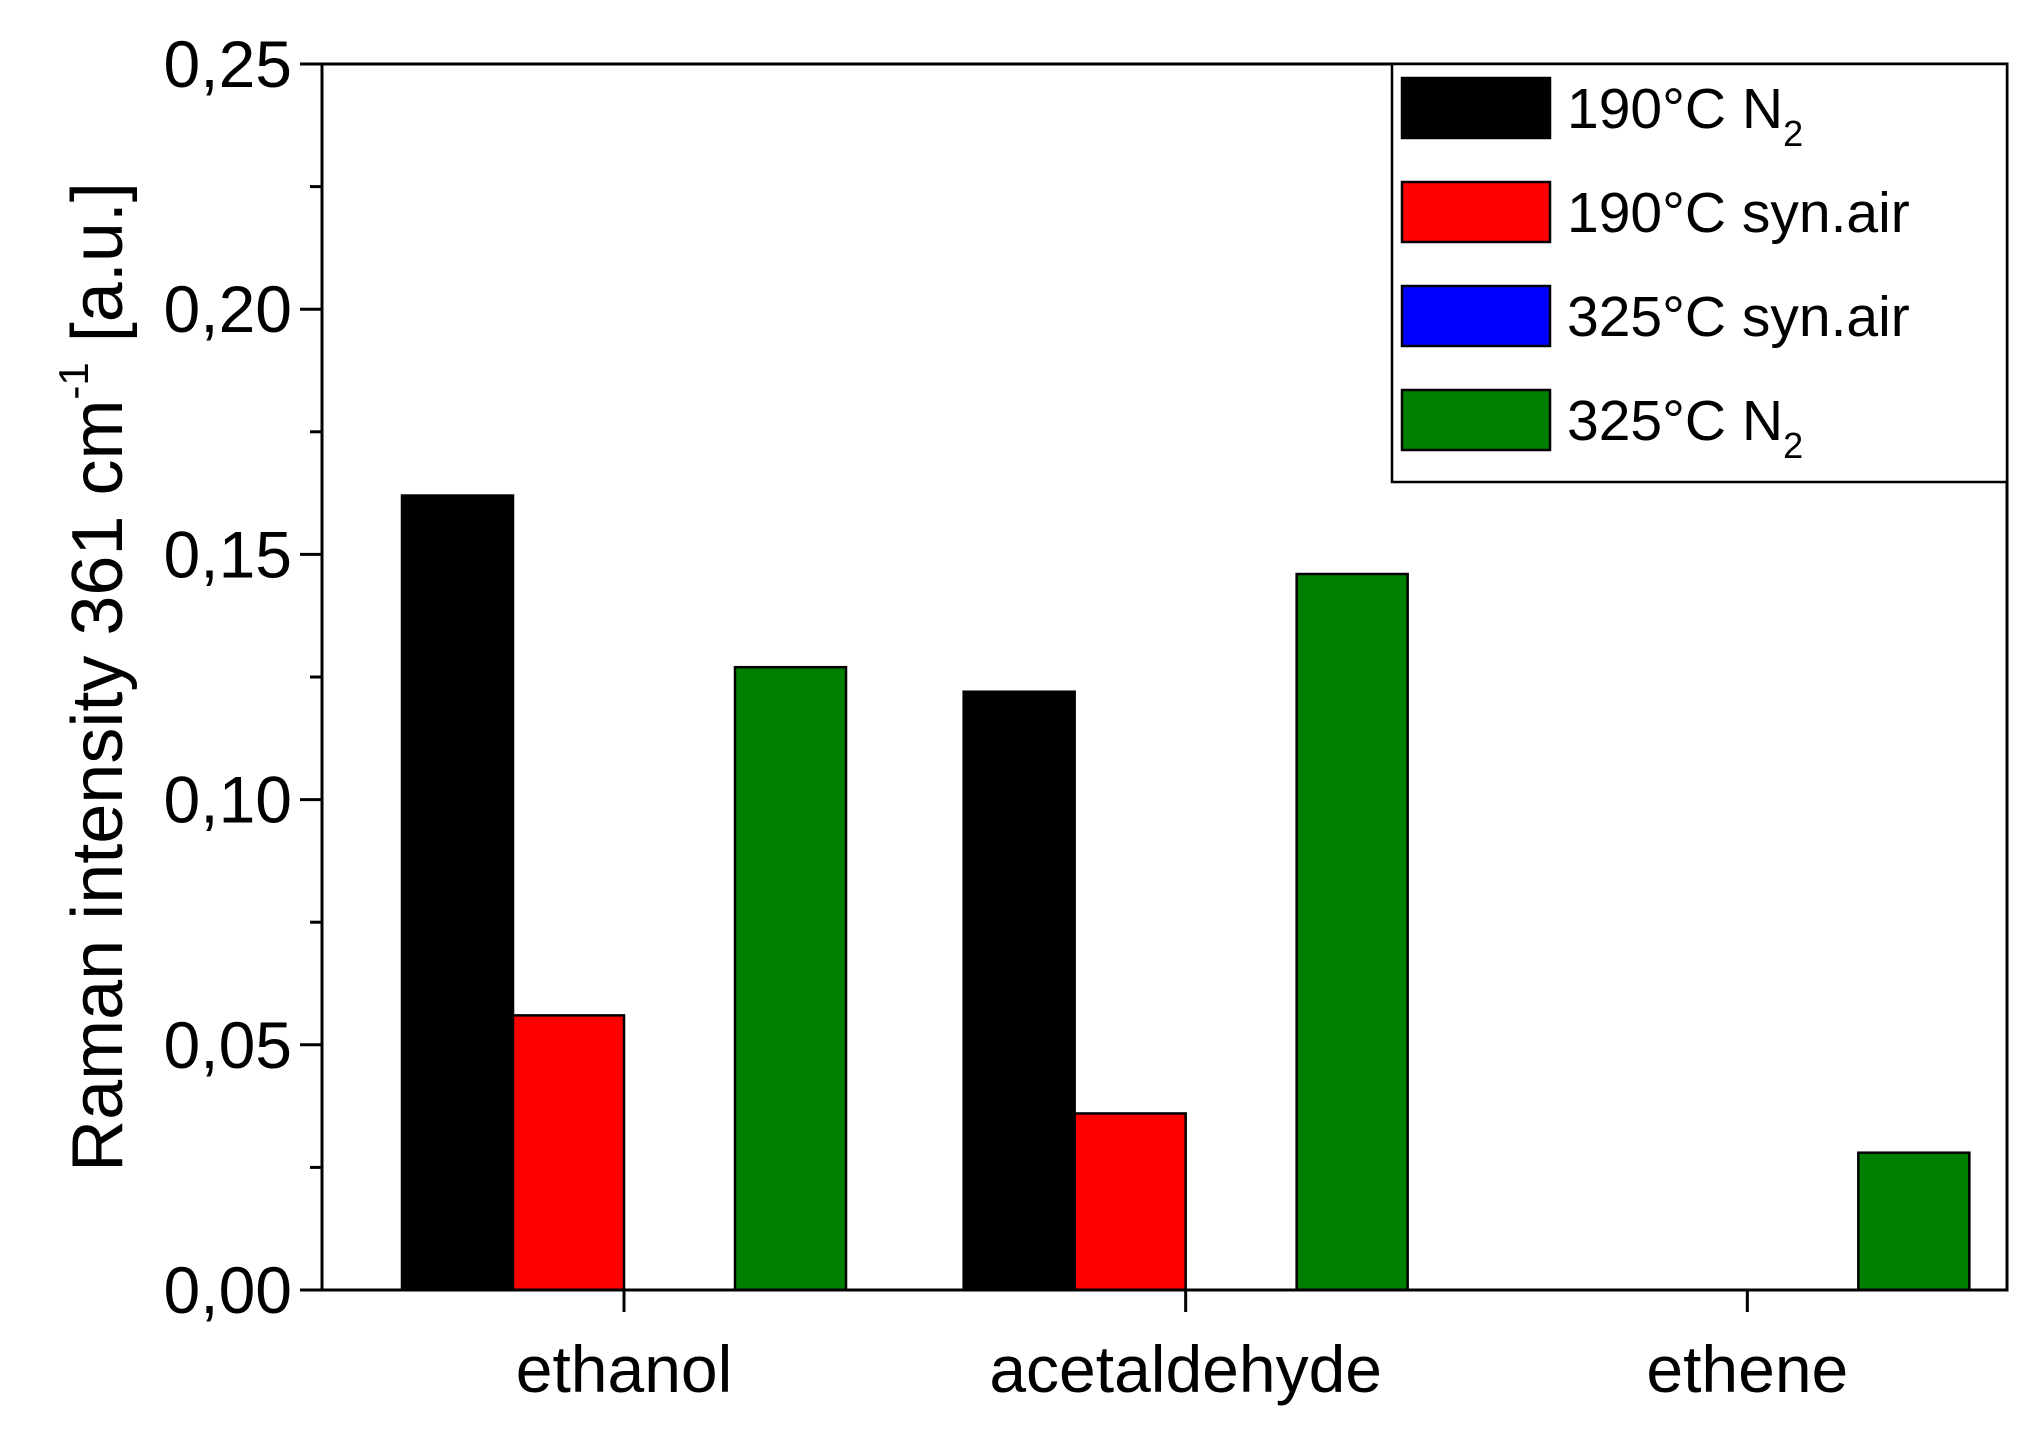 This screenshot has width=2033, height=1430. I want to click on x-tick-label-ethanol: ethanol, so click(624, 1369).